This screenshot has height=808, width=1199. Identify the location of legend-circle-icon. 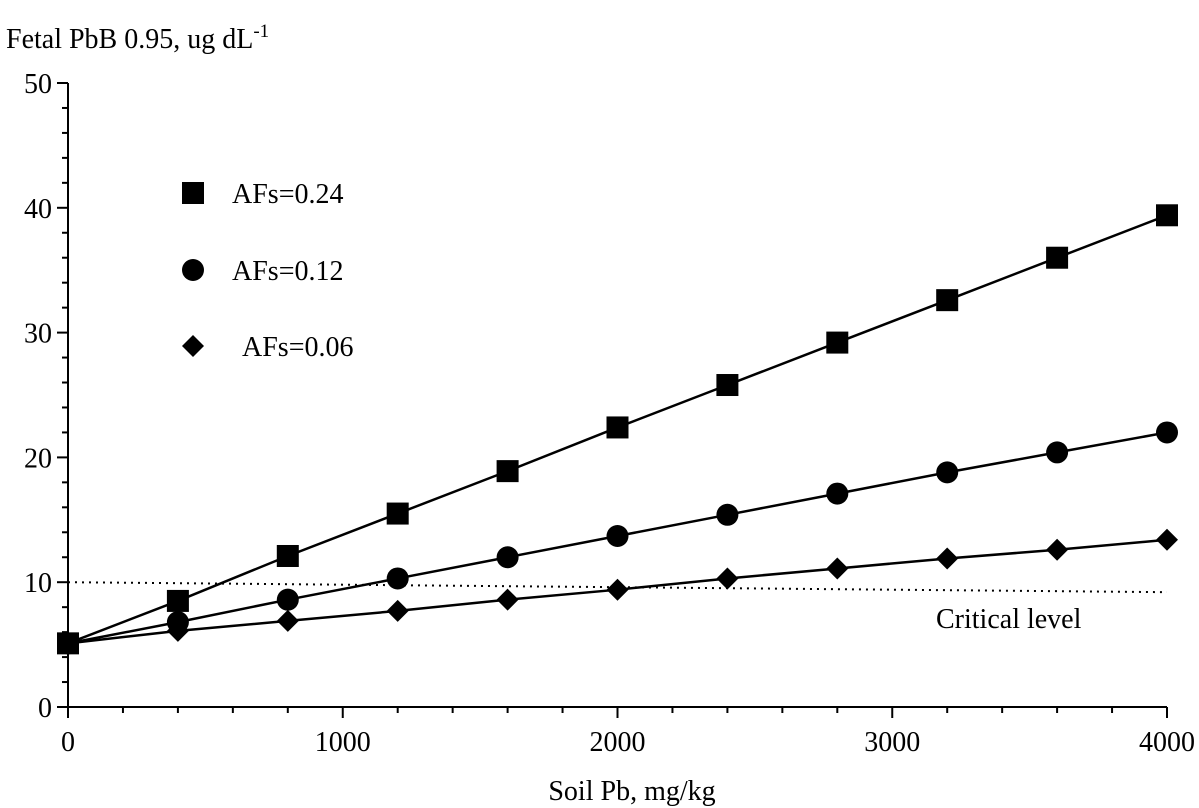
(193, 270).